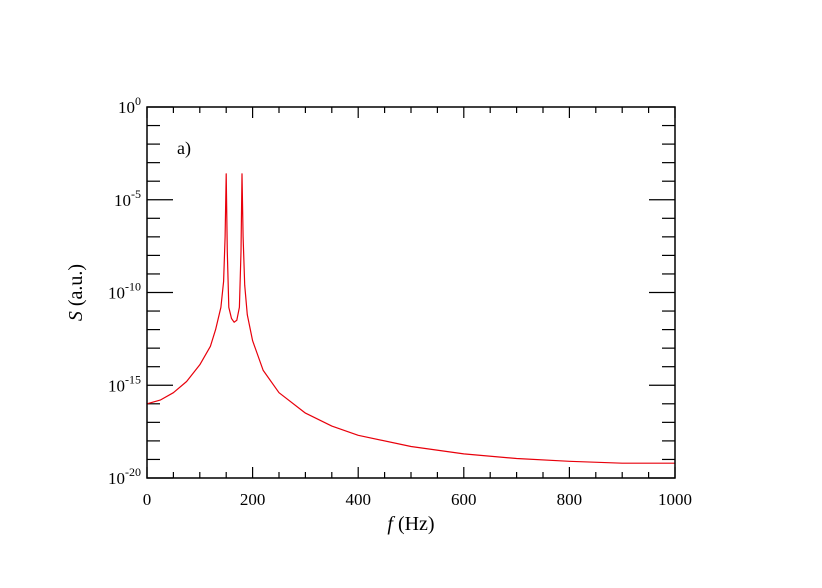  What do you see at coordinates (76, 316) in the screenshot?
I see `y-axis-symbol: S` at bounding box center [76, 316].